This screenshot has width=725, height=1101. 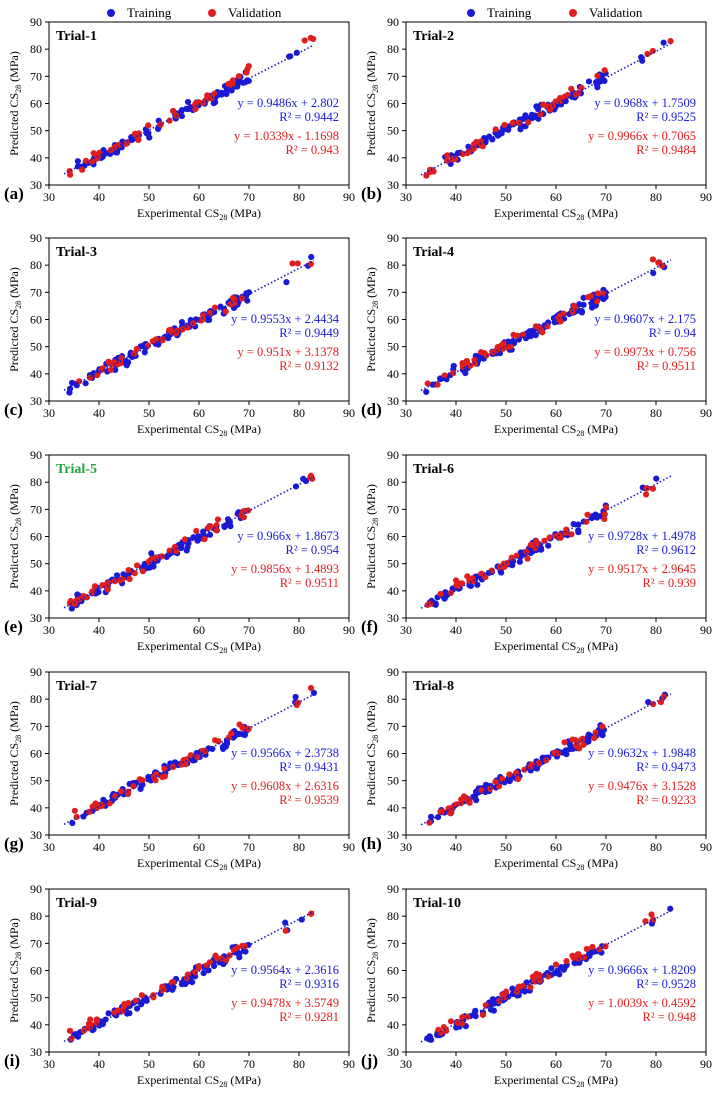 What do you see at coordinates (309, 583) in the screenshot?
I see `validation-r2: R² = 0.9511` at bounding box center [309, 583].